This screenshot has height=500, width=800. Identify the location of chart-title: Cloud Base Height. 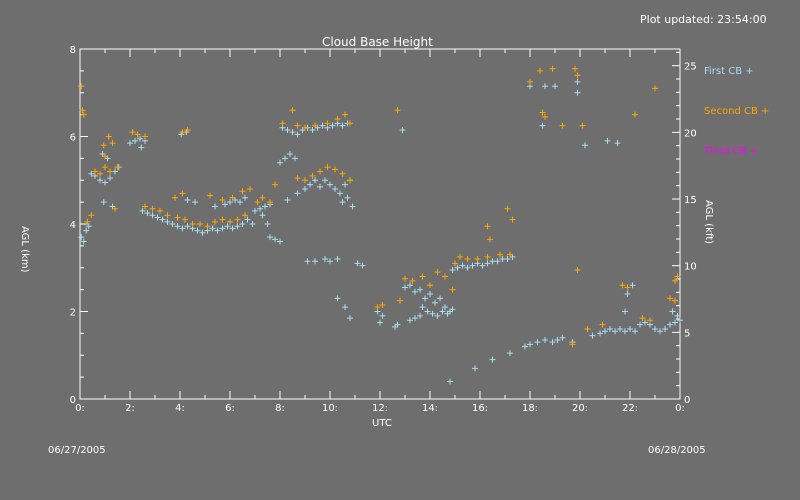
(377, 42).